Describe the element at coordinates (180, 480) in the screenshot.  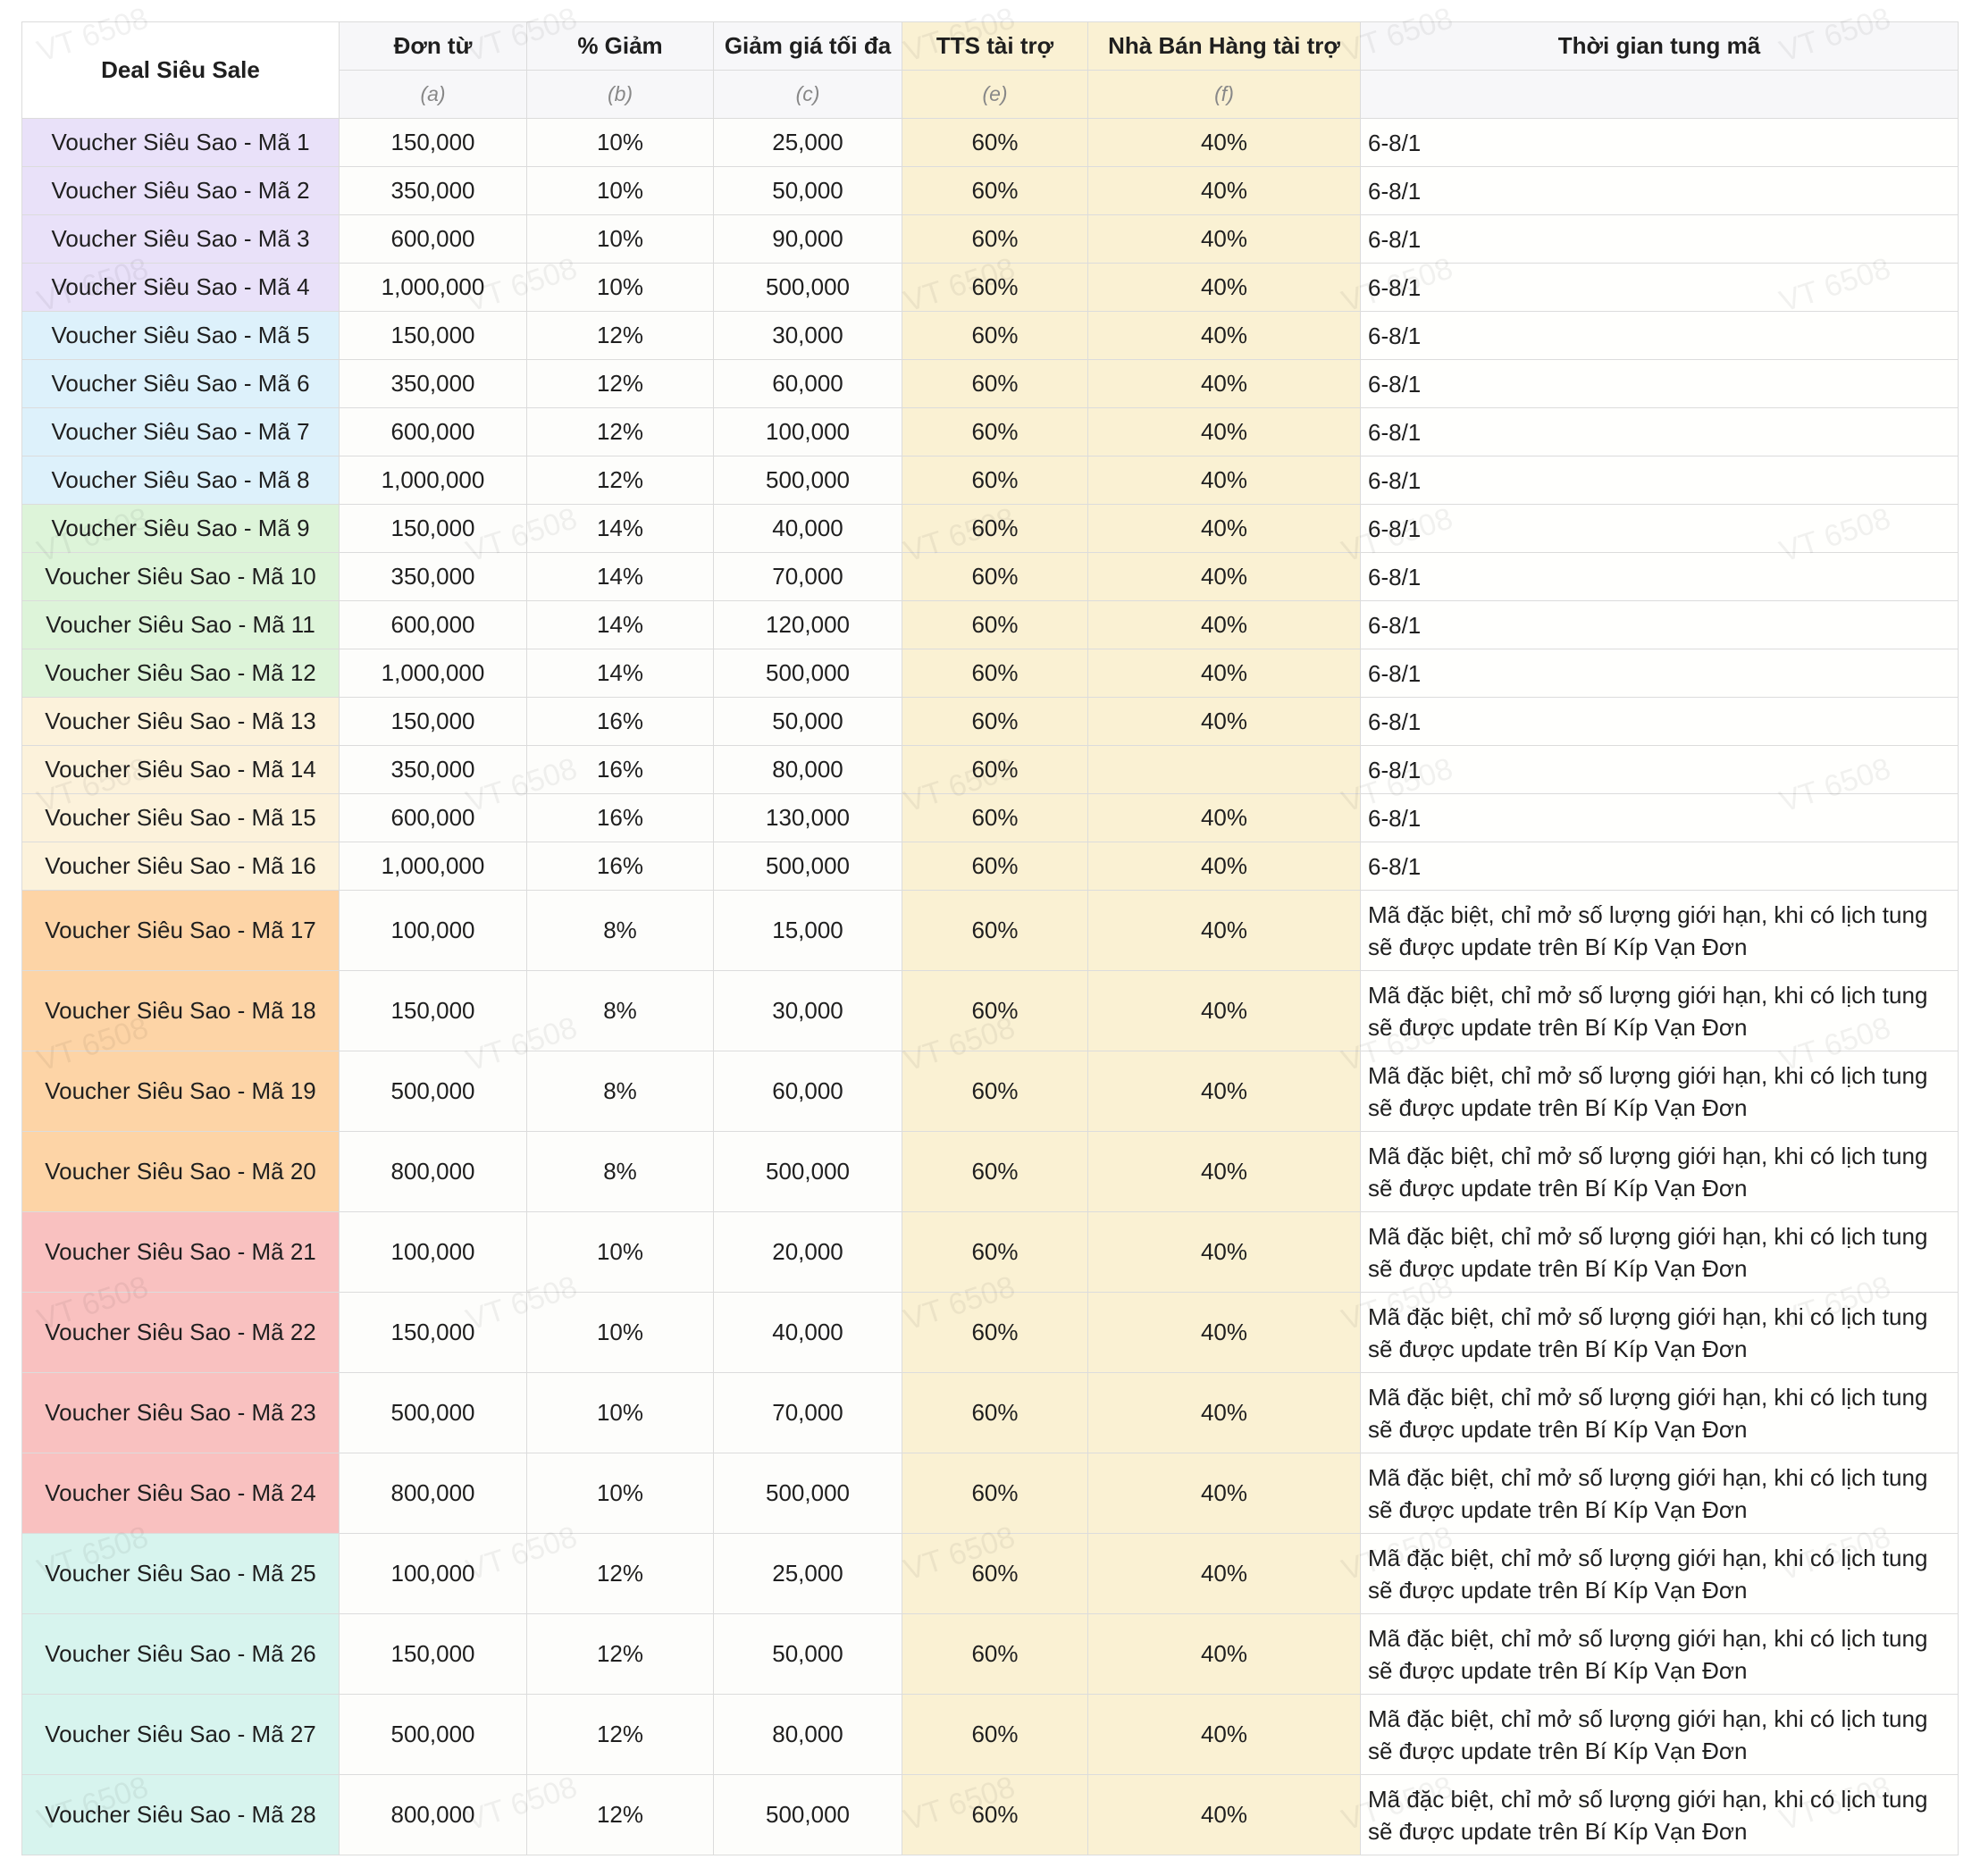
I see `deal-name: Voucher Siêu Sao - Mã 8` at that location.